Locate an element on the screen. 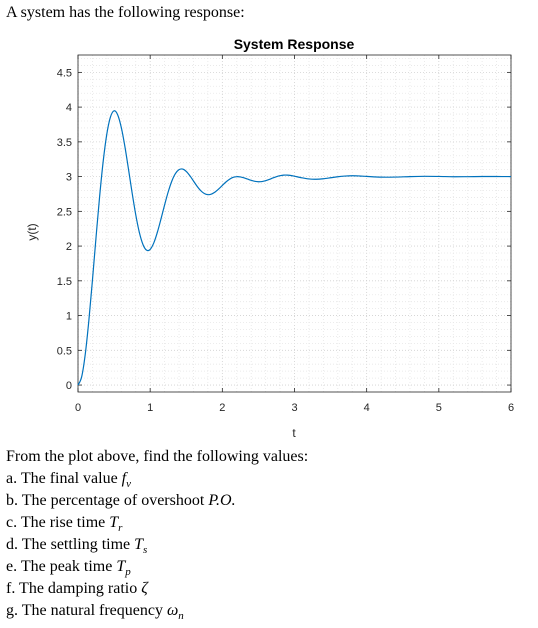  question-item: c. The rise time Tr is located at coordinates (64, 524).